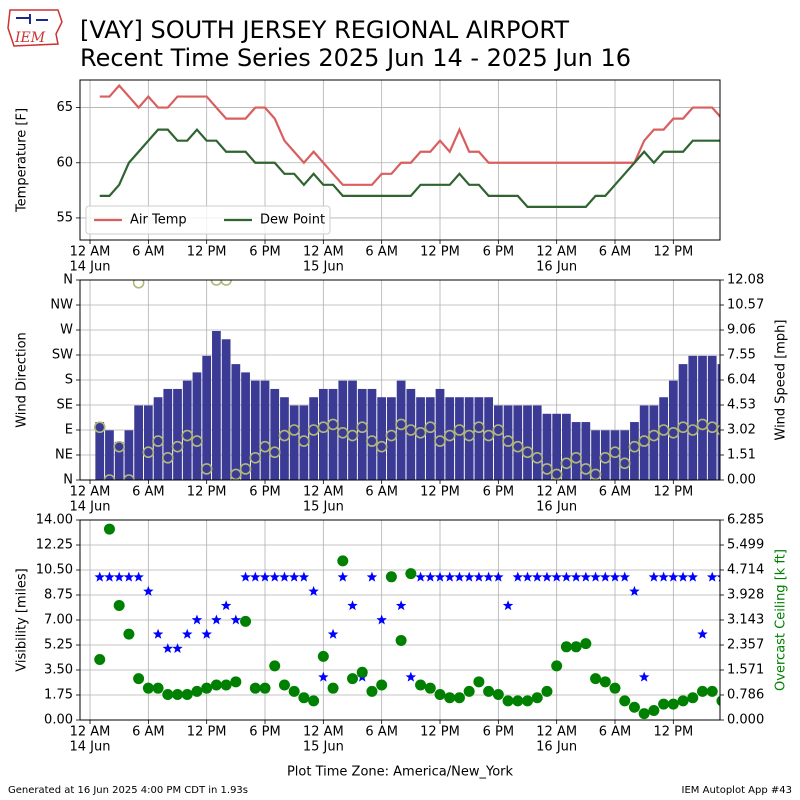 The width and height of the screenshot is (800, 800). I want to click on y2-tick-label: 5.499, so click(745, 545).